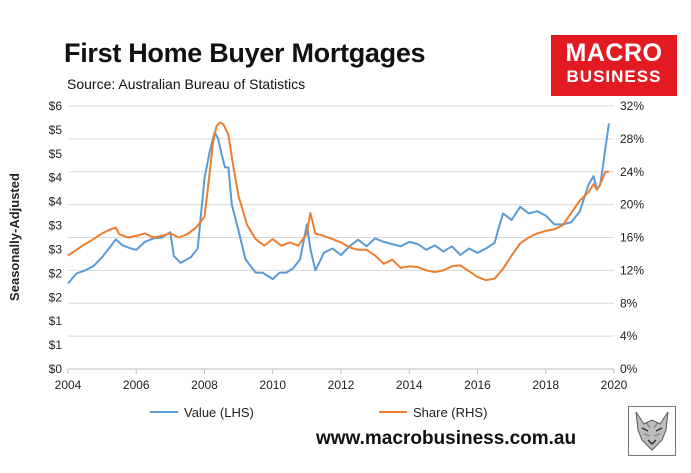 The width and height of the screenshot is (691, 473). Describe the element at coordinates (136, 385) in the screenshot. I see `x-tick-label: 2006` at that location.